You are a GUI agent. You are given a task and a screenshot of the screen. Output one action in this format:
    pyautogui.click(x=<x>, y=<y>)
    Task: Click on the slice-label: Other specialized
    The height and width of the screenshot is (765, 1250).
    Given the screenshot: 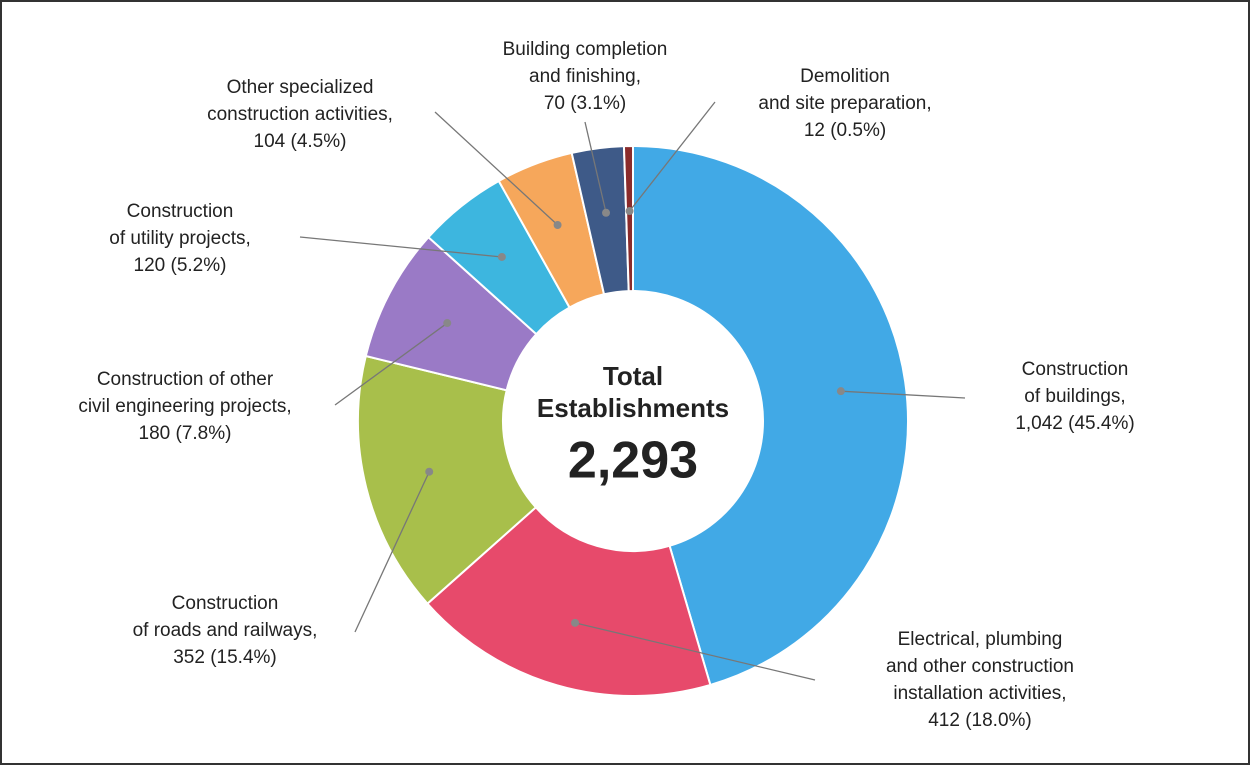 What is the action you would take?
    pyautogui.click(x=300, y=87)
    